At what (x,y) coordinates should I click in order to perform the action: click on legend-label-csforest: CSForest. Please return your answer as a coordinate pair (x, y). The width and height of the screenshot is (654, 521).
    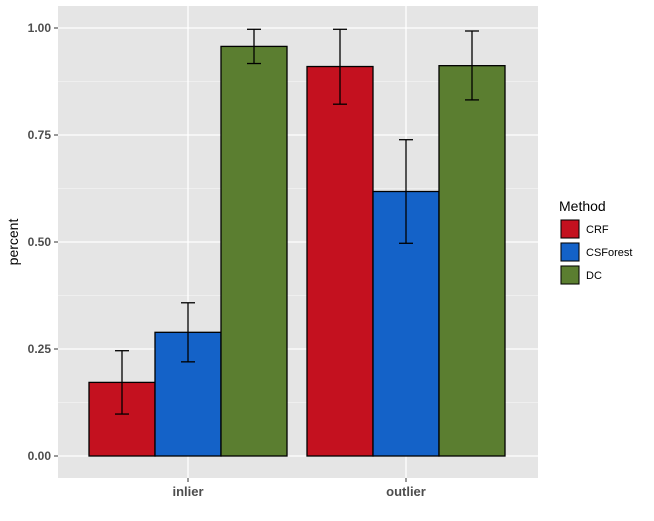
    Looking at the image, I should click on (609, 253).